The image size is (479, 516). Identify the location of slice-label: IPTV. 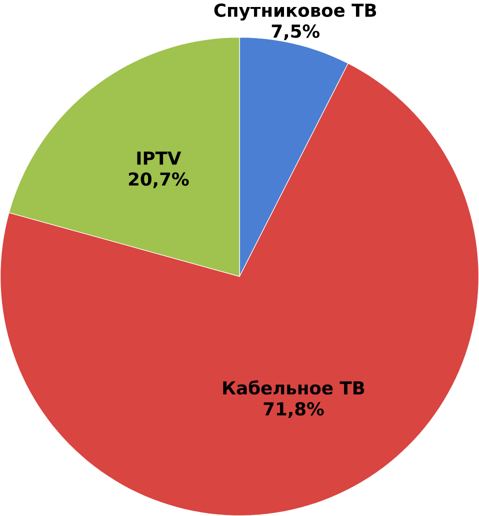
(159, 158).